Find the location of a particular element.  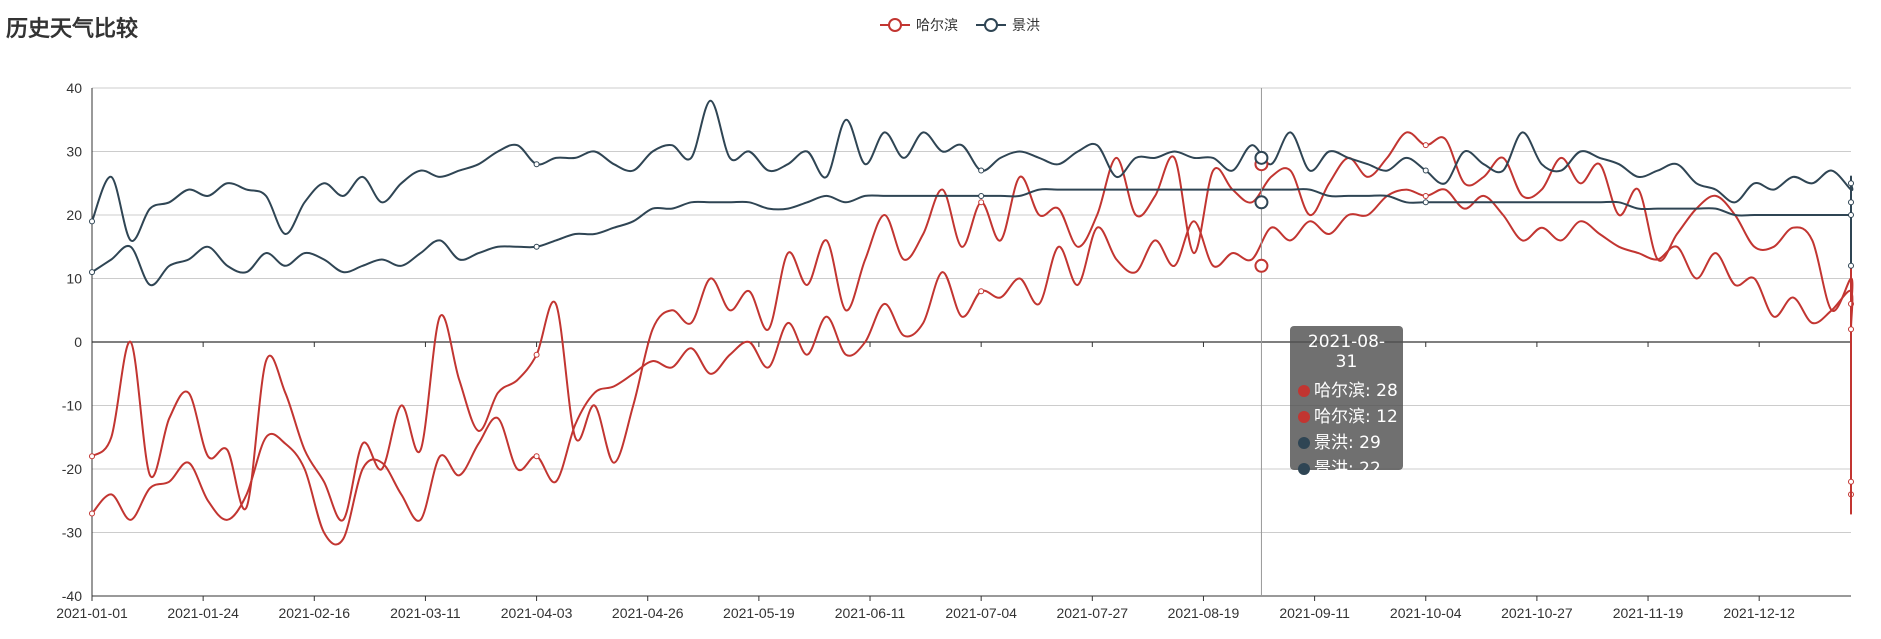

tooltip-label-jinghong-high: 景洪: 29 is located at coordinates (1347, 443).